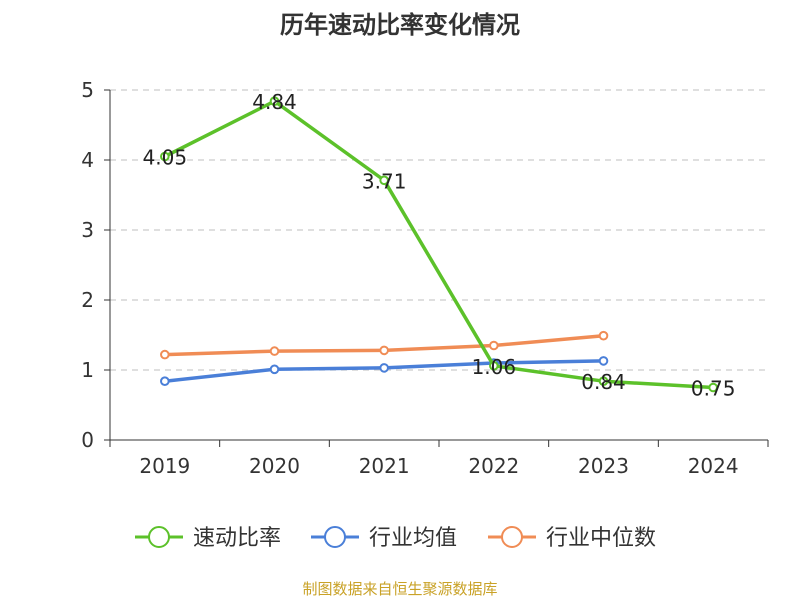 This screenshot has height=600, width=800. What do you see at coordinates (237, 538) in the screenshot?
I see `legend-label: 速动比率` at bounding box center [237, 538].